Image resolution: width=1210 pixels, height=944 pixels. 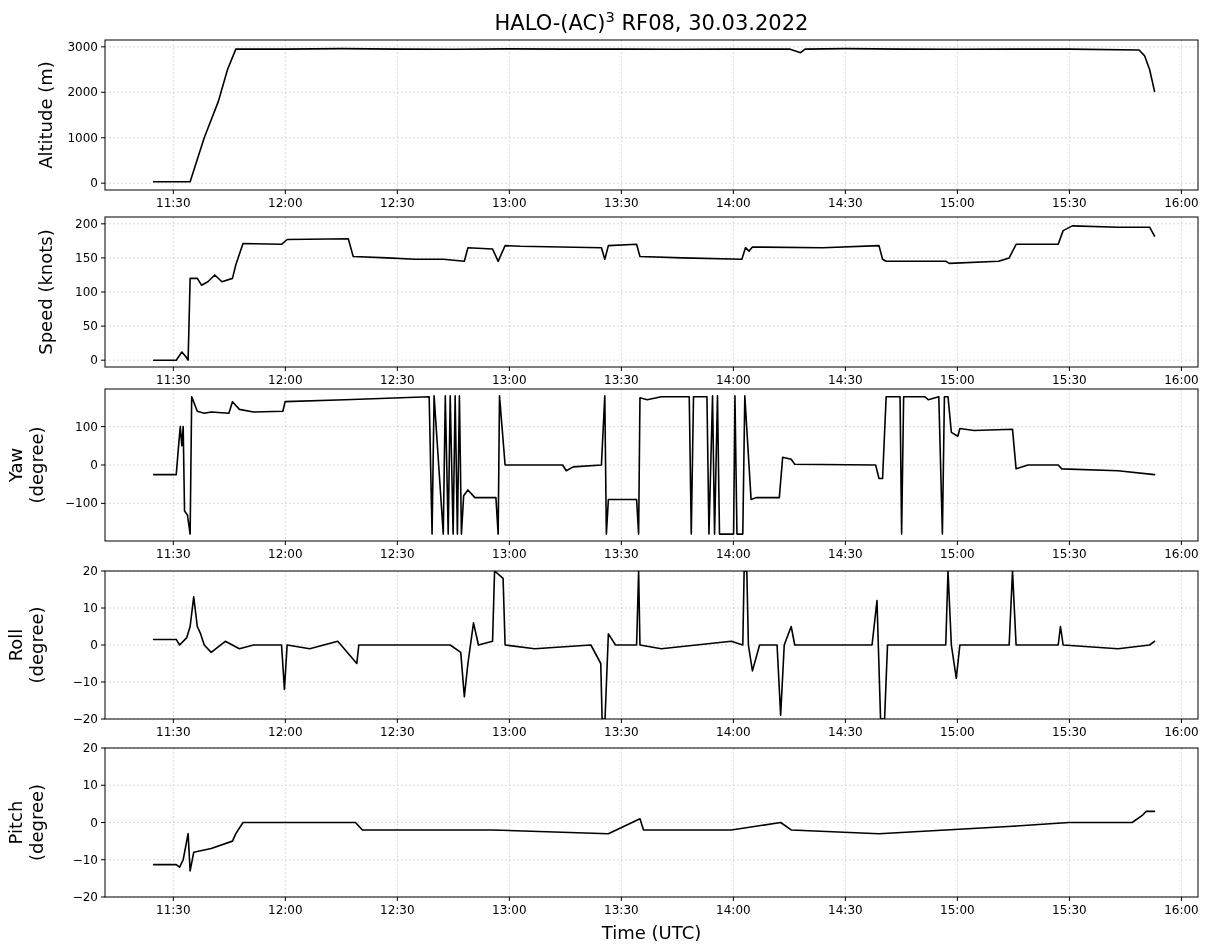 I want to click on y-tick-label: 2000, so click(x=82, y=92).